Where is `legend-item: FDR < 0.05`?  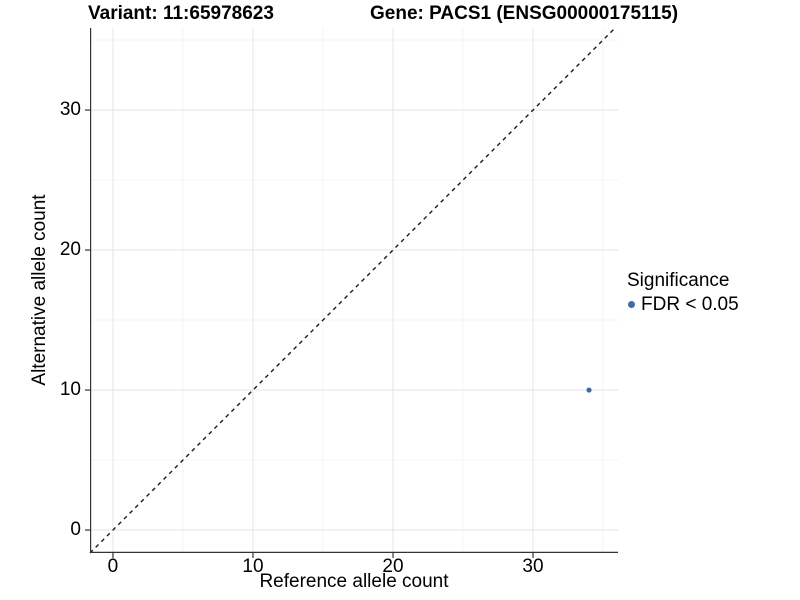 legend-item: FDR < 0.05 is located at coordinates (683, 304).